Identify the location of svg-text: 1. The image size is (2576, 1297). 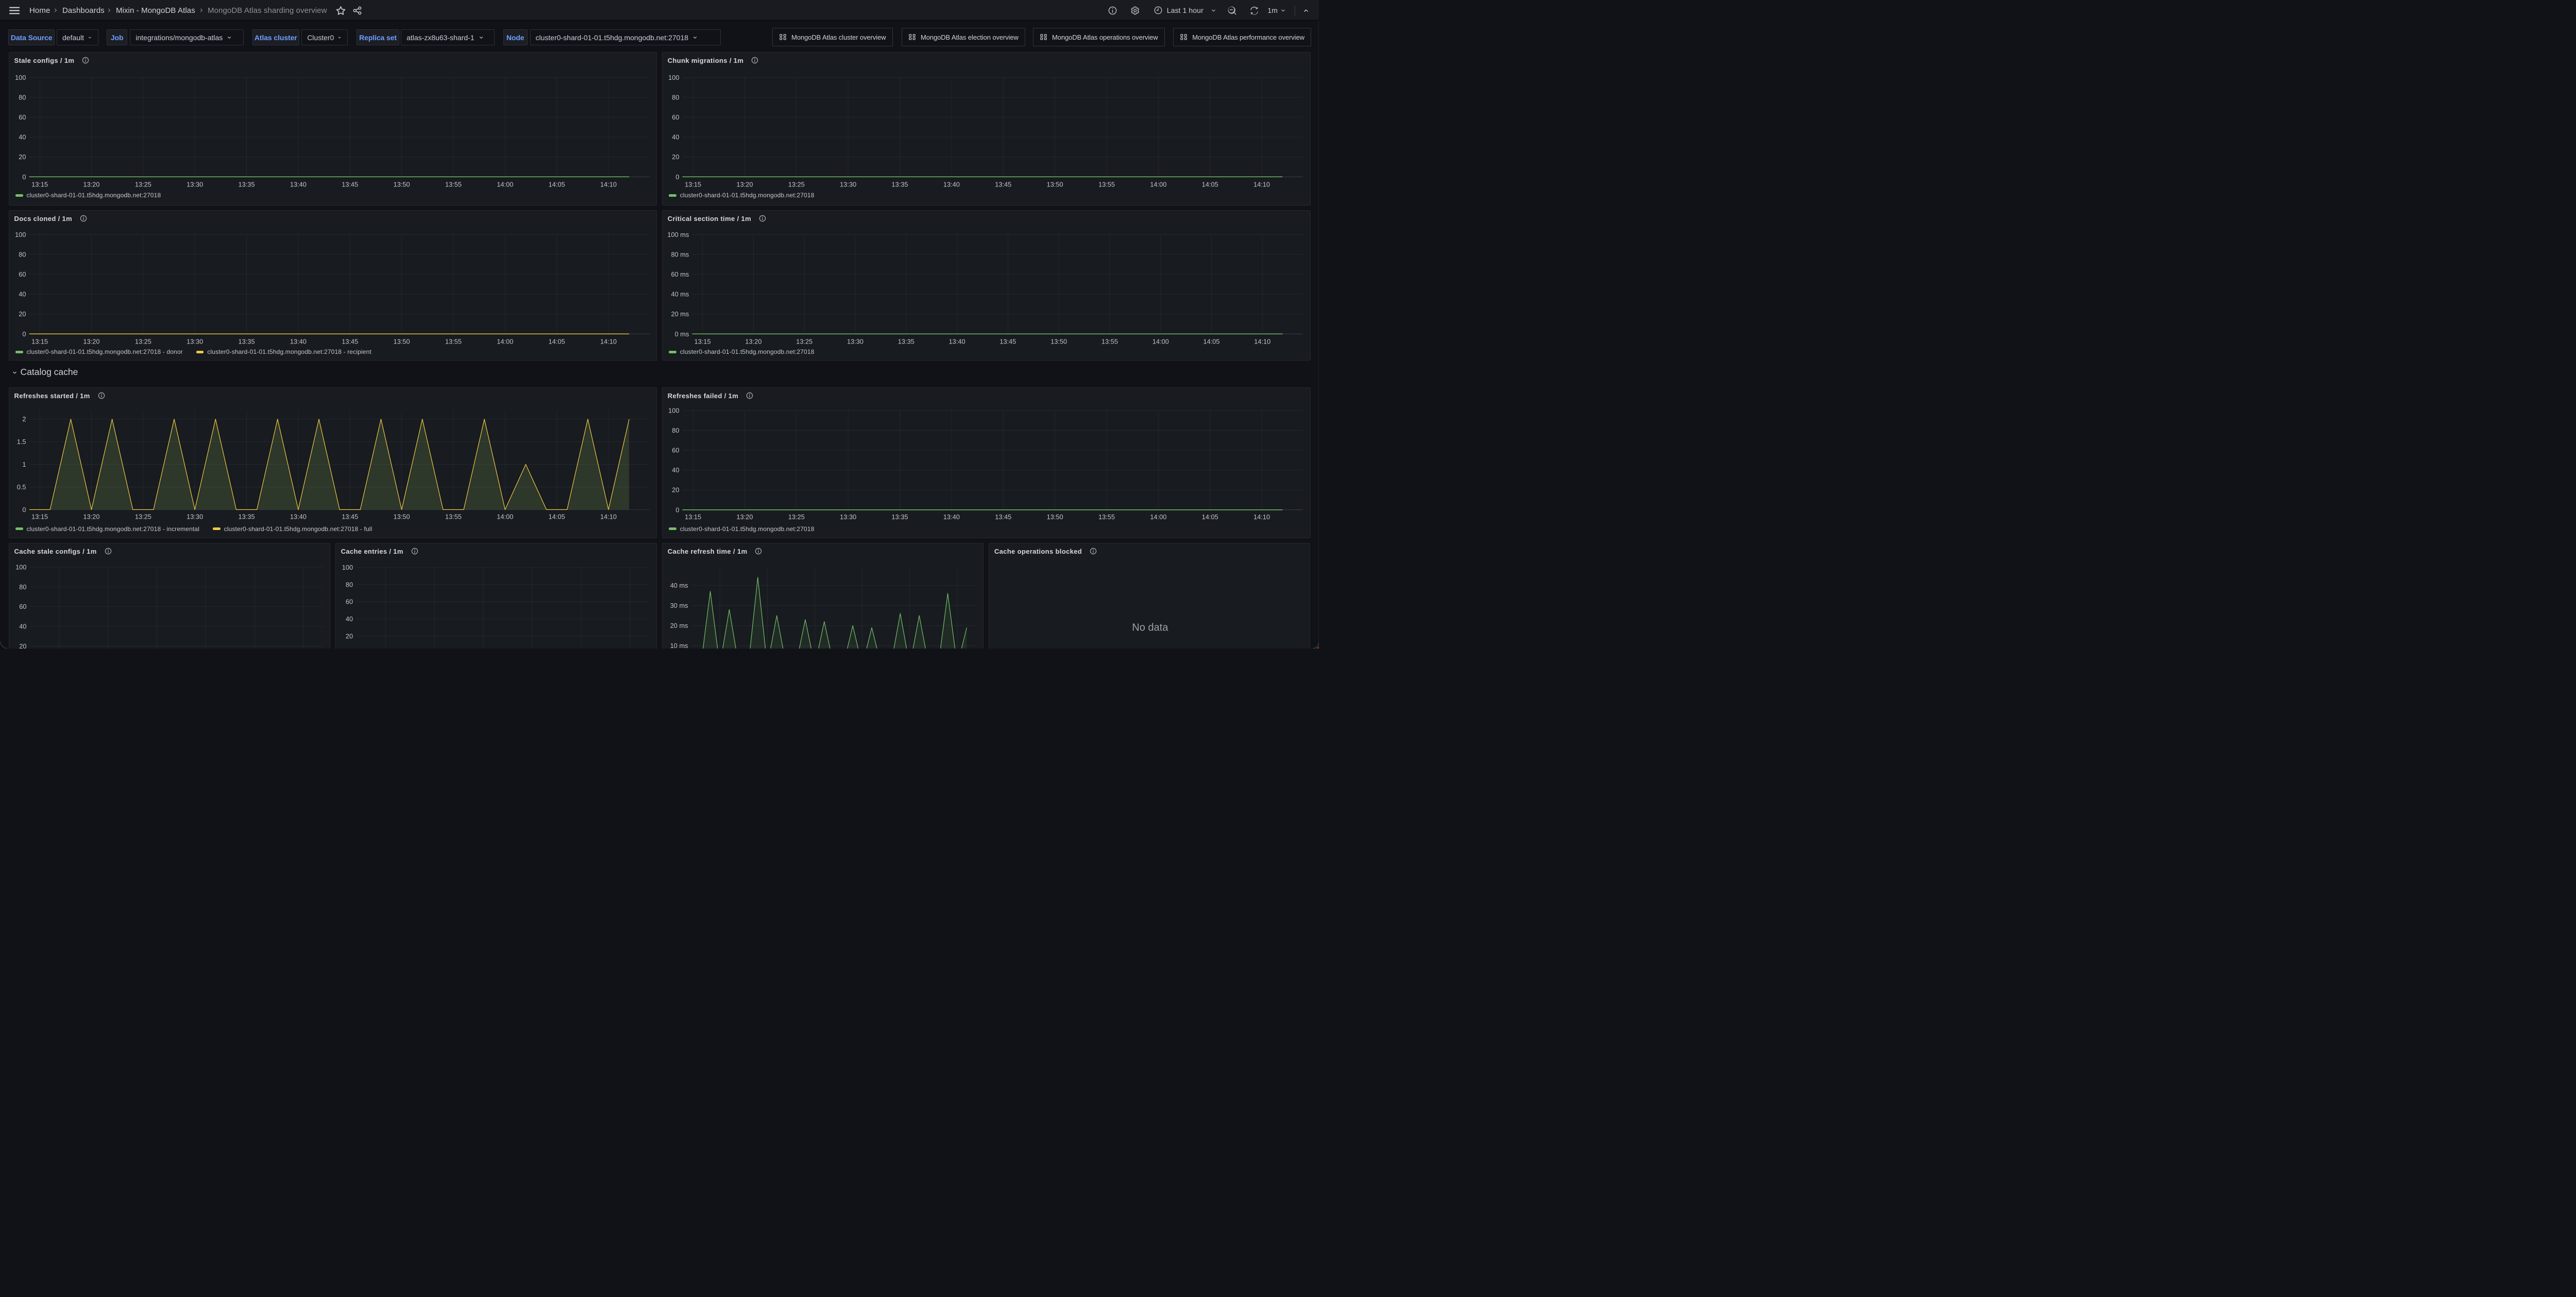
(24, 464).